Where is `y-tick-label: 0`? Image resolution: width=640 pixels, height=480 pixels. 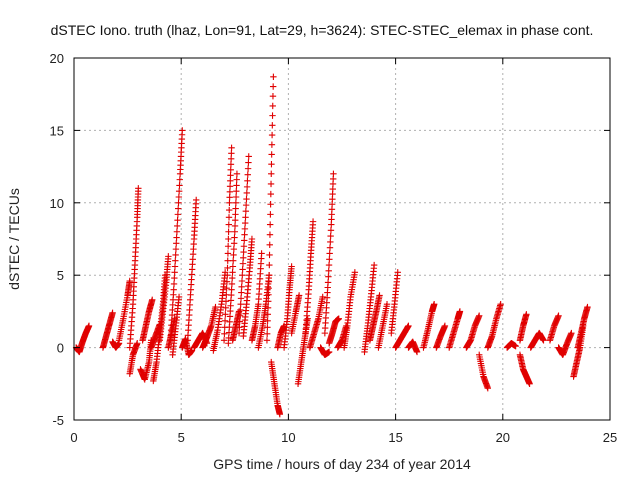 y-tick-label: 0 is located at coordinates (60, 348).